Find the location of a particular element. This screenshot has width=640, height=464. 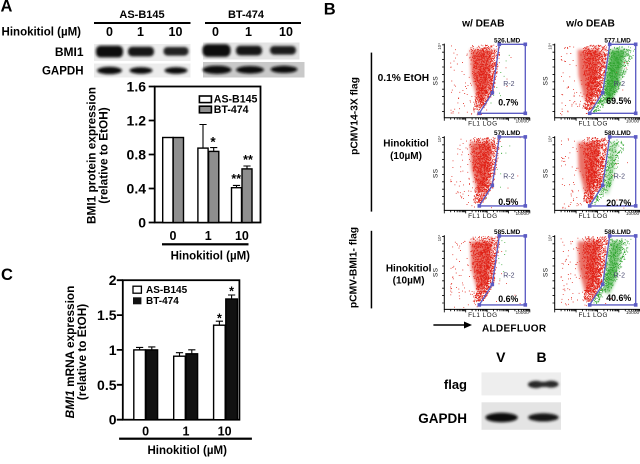

svg-text: w/ DEAB is located at coordinates (482, 23).